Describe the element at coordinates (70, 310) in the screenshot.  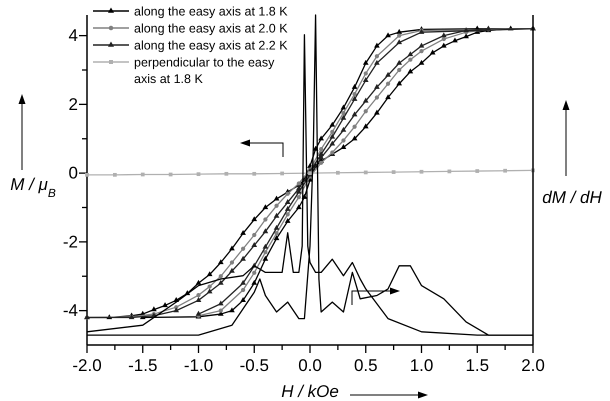
I see `y-tick-label: -4` at that location.